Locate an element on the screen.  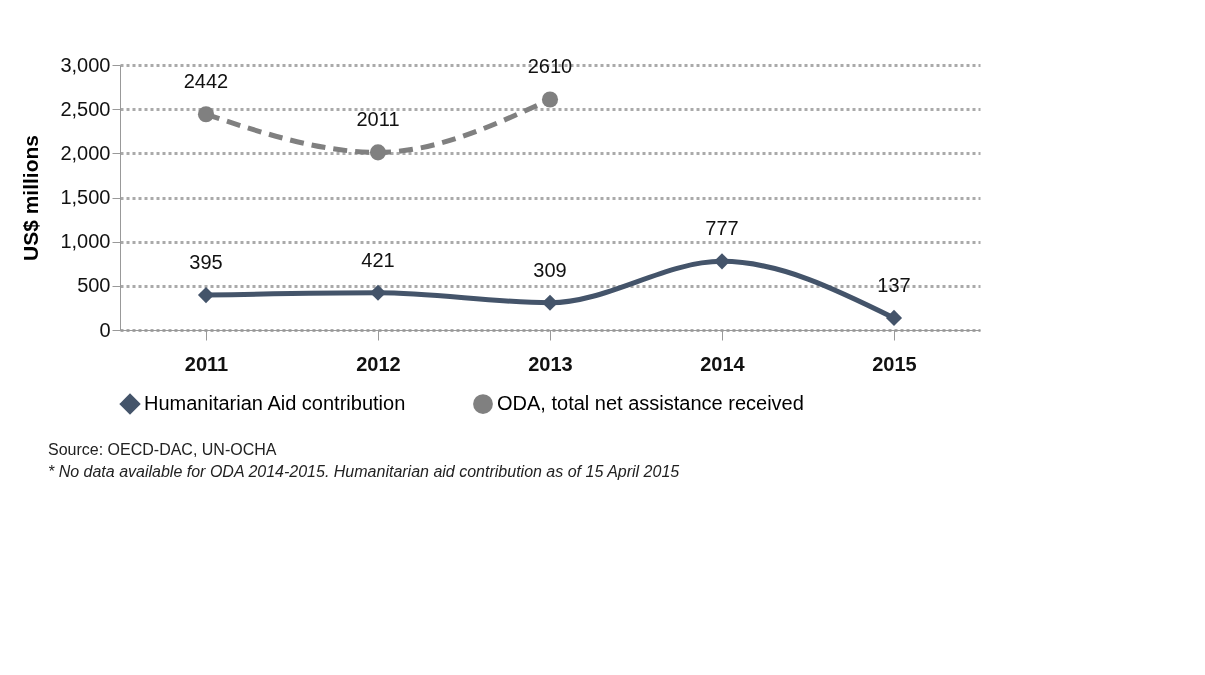
y-tick-label: 2,000 is located at coordinates (85, 152).